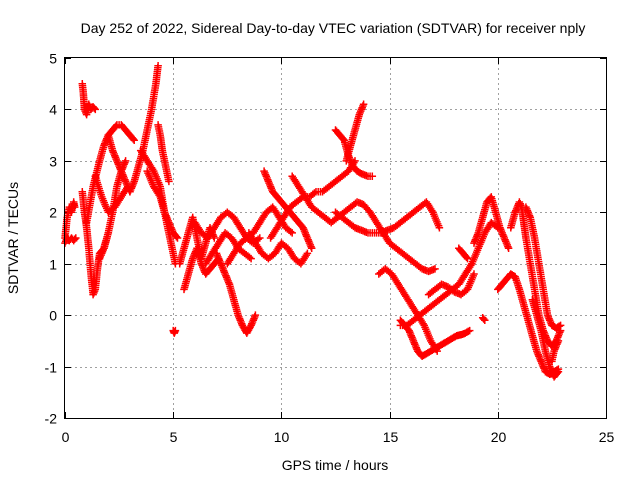  I want to click on x-tick-label: 10, so click(282, 437).